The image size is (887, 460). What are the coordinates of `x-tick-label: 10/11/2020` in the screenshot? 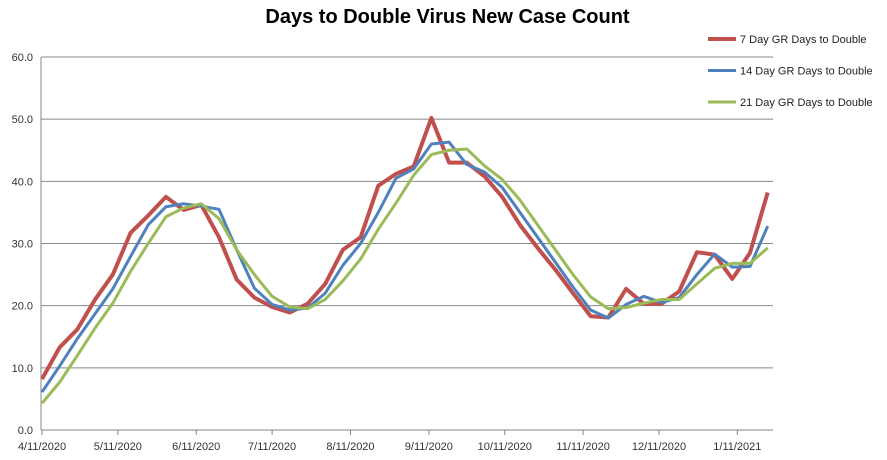 It's located at (505, 447).